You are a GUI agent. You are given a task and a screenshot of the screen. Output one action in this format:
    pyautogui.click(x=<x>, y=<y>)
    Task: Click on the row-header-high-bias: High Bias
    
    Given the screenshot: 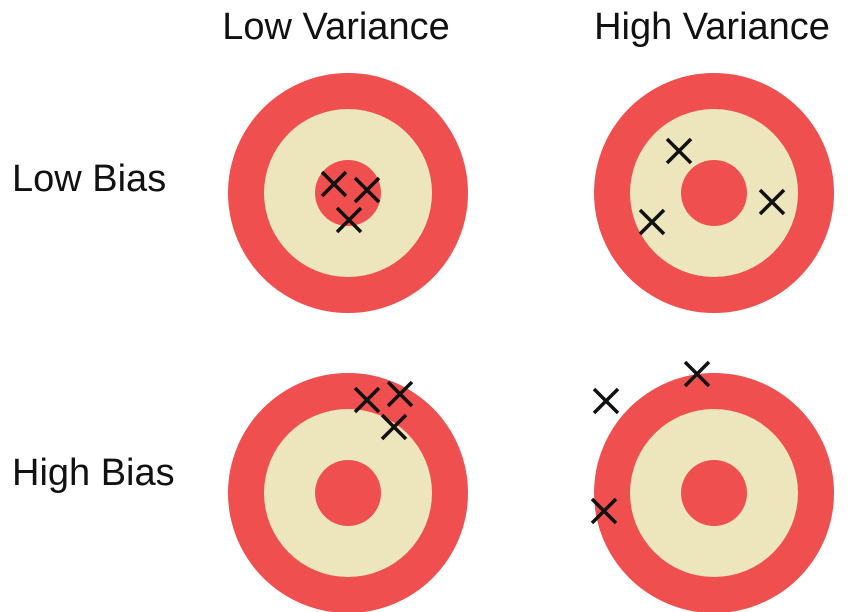 What is the action you would take?
    pyautogui.click(x=93, y=473)
    